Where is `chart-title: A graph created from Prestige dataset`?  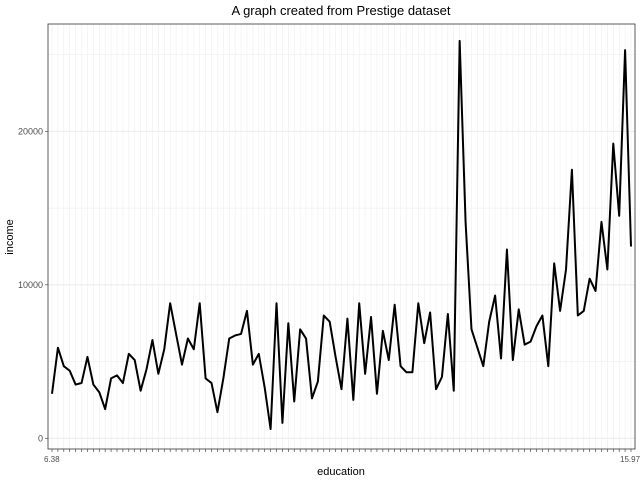
chart-title: A graph created from Prestige dataset is located at coordinates (341, 10).